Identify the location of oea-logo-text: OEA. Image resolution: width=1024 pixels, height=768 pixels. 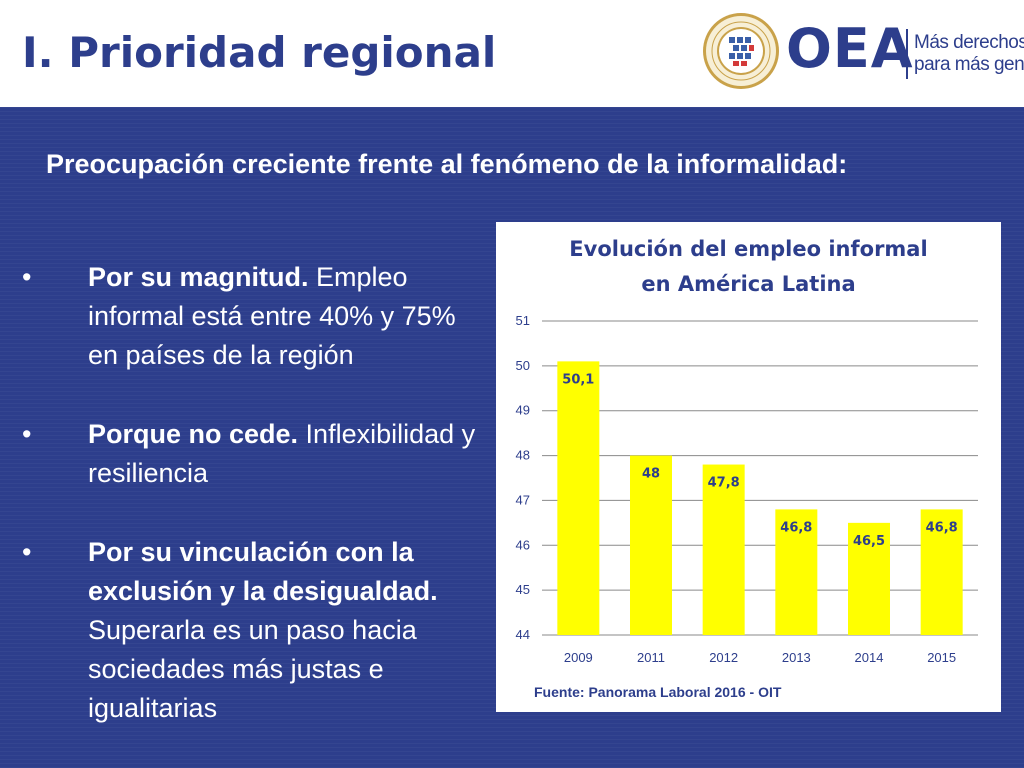
(850, 49).